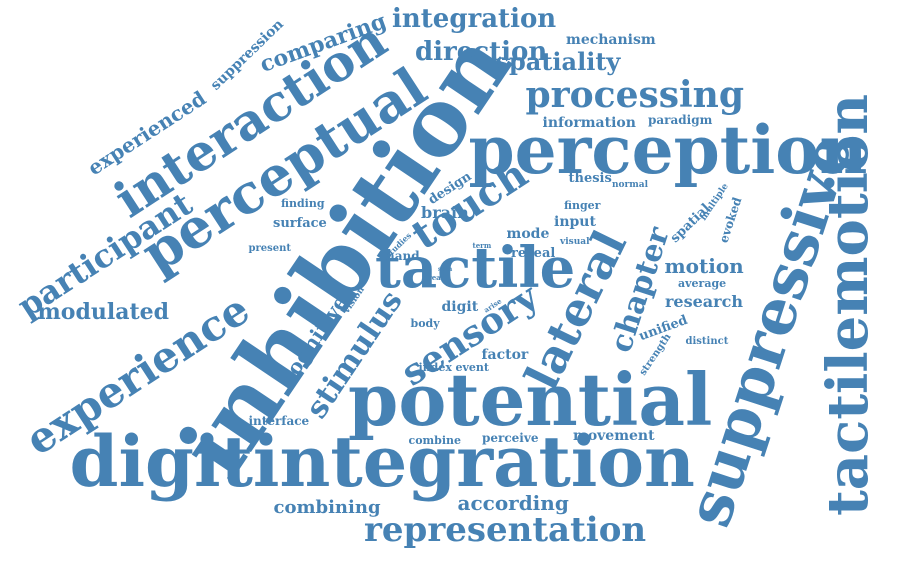 The image size is (900, 570). What do you see at coordinates (611, 40) in the screenshot?
I see `word-mechanism: mechanism` at bounding box center [611, 40].